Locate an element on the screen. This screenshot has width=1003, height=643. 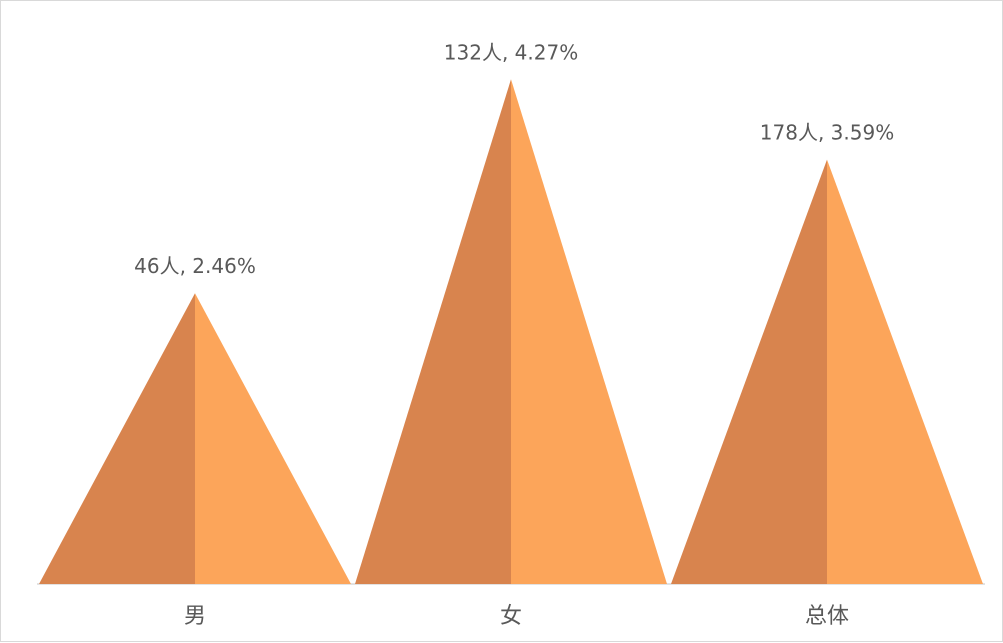
pyramid-bar is located at coordinates (195, 438).